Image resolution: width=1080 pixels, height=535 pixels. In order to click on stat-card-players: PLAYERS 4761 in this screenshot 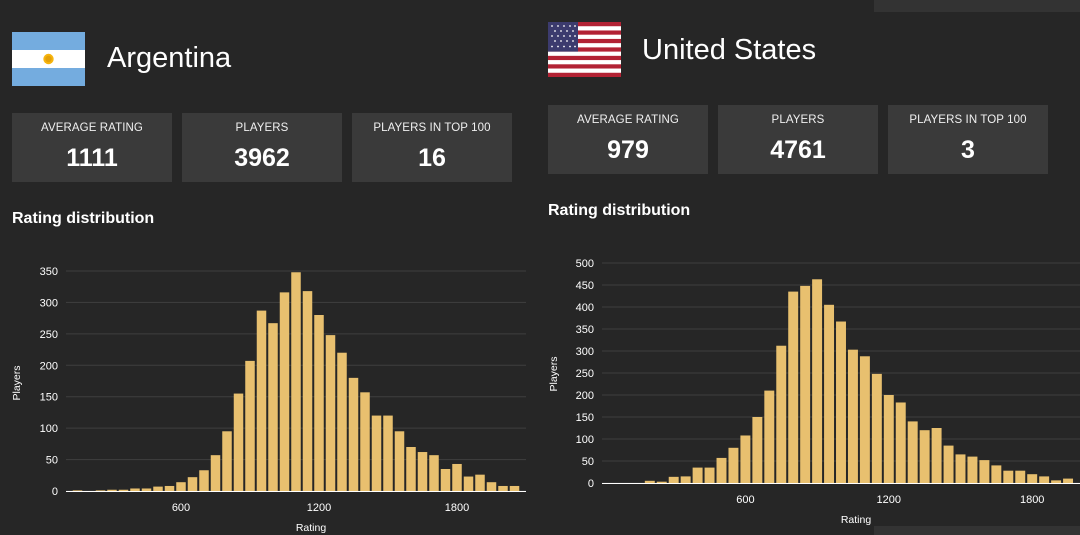, I will do `click(798, 139)`.